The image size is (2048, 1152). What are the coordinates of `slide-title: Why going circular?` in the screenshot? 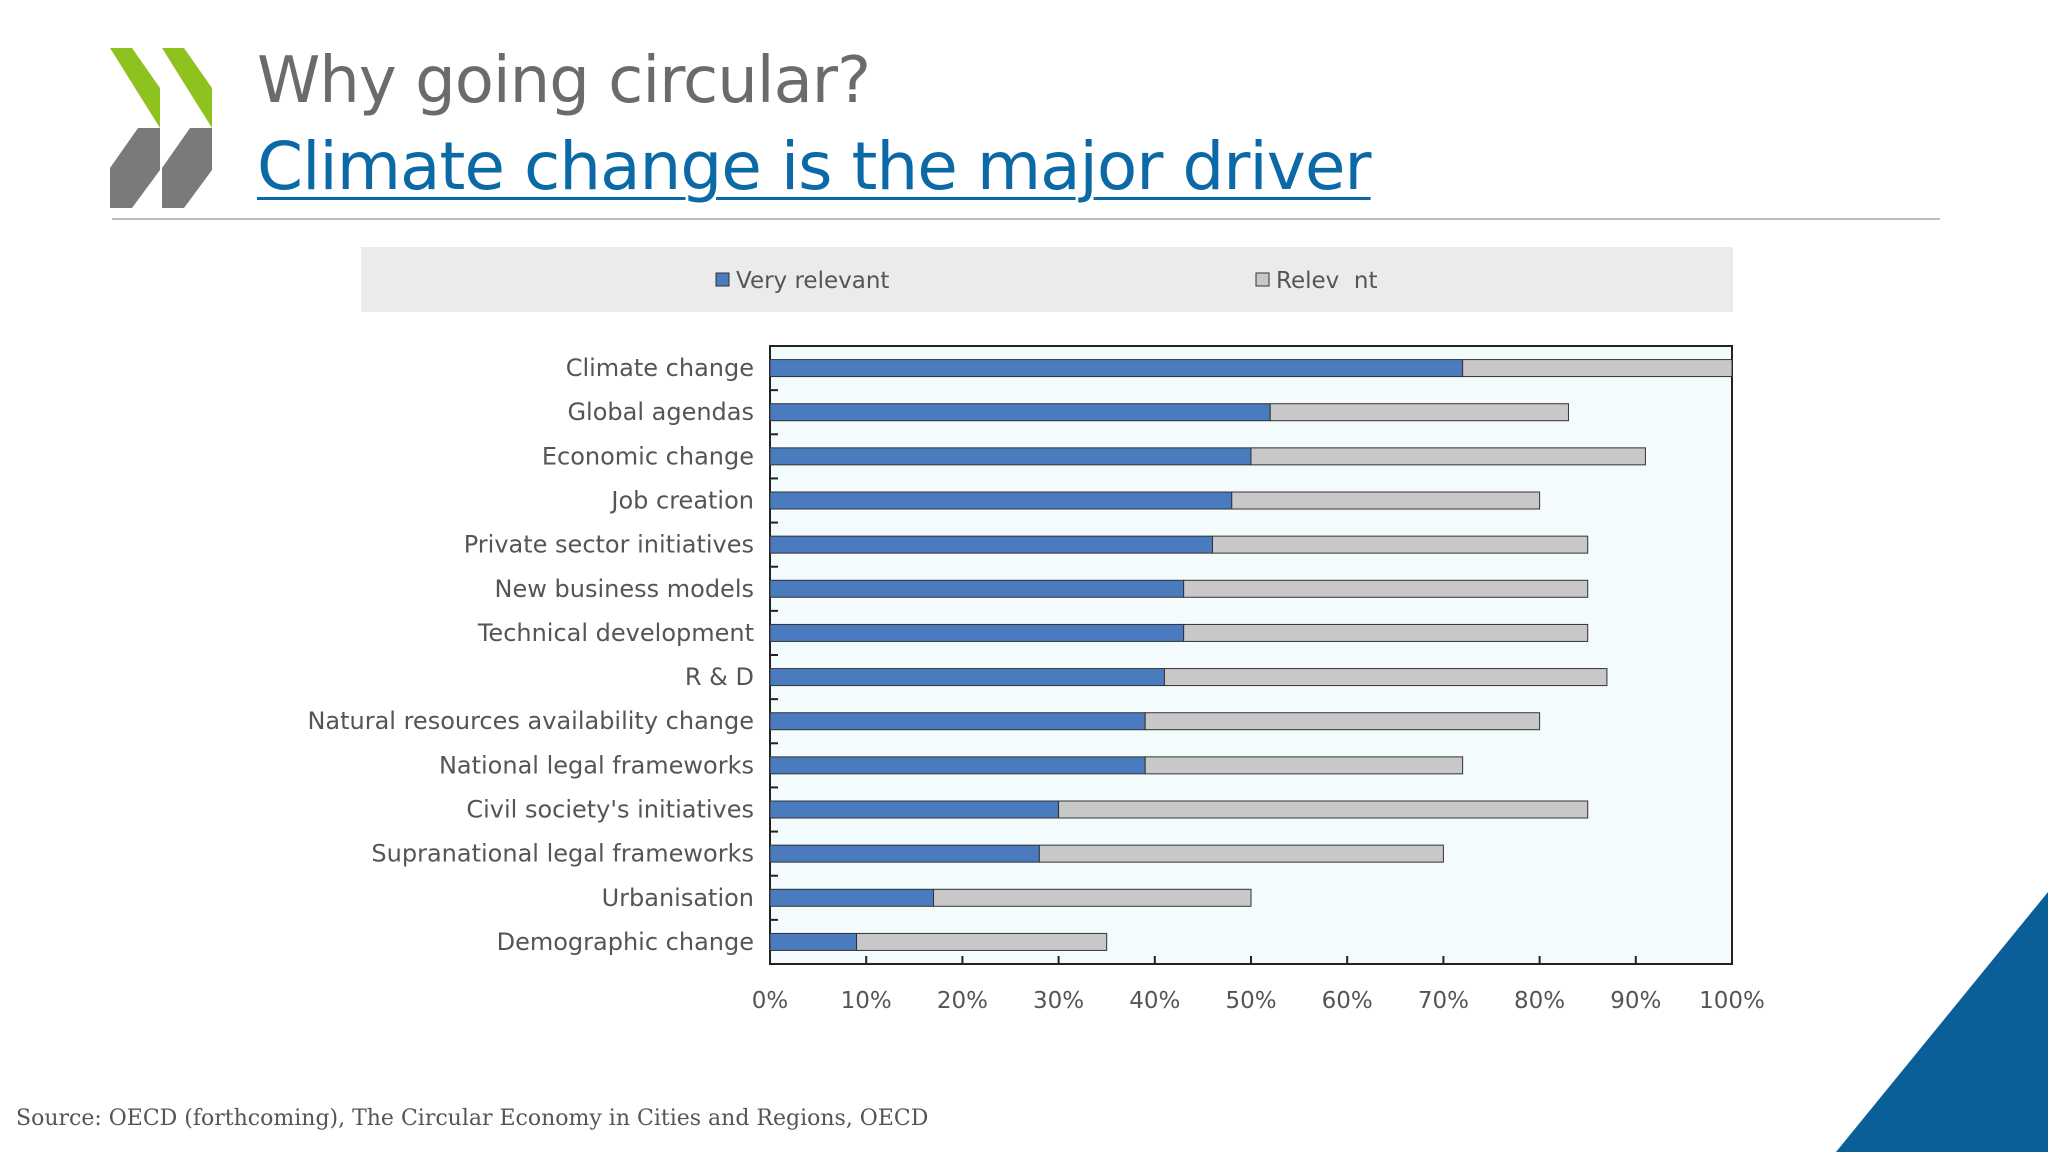 It's located at (564, 81).